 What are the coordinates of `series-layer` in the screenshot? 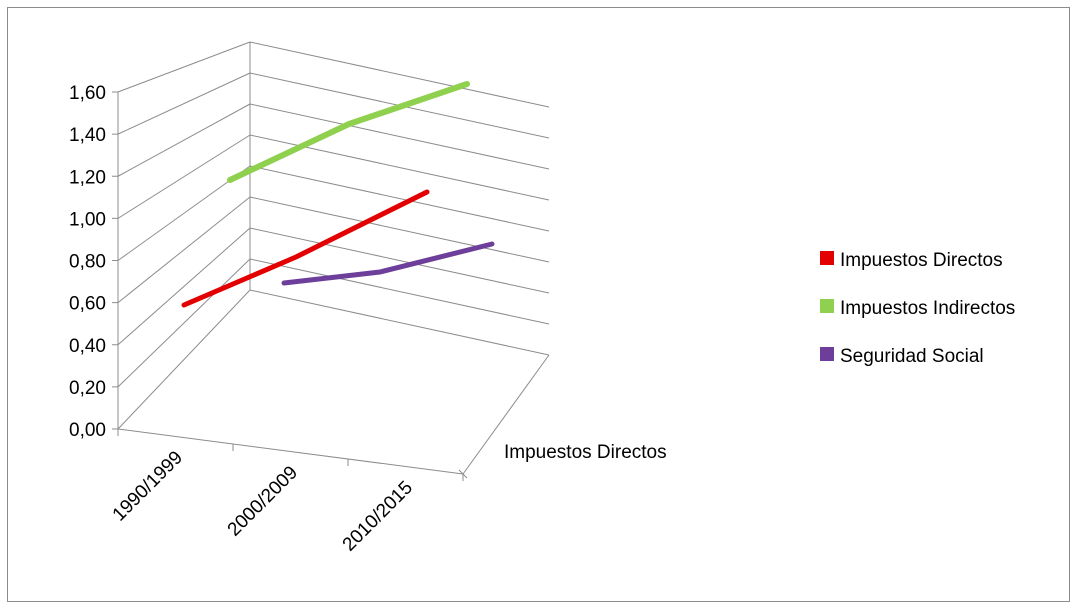 It's located at (338, 194).